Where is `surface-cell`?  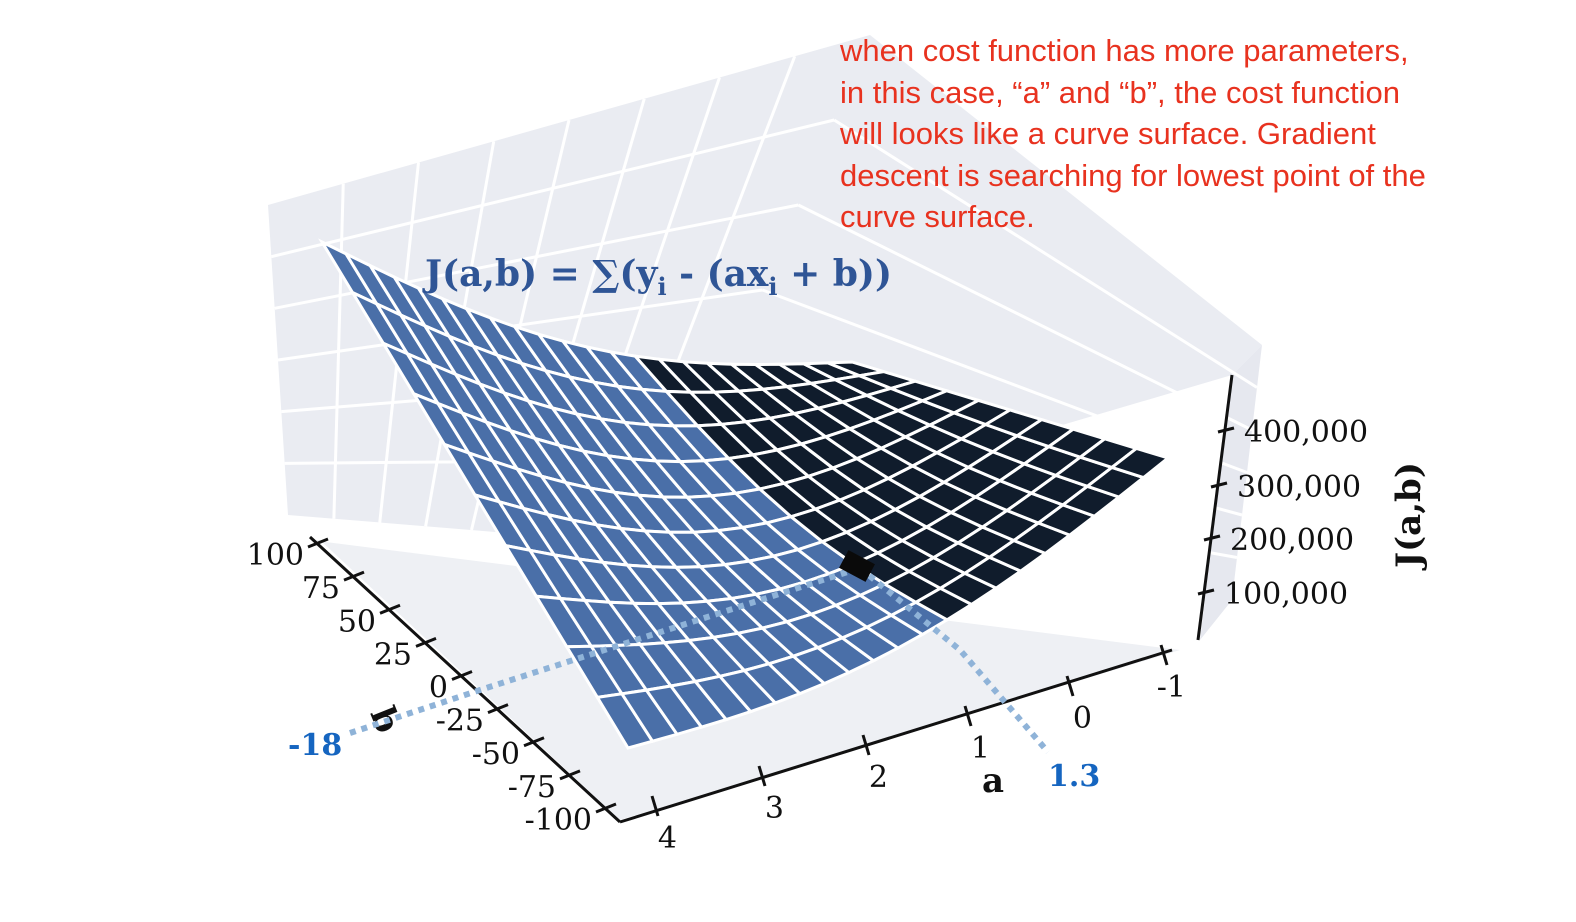
surface-cell is located at coordinates (1140, 463).